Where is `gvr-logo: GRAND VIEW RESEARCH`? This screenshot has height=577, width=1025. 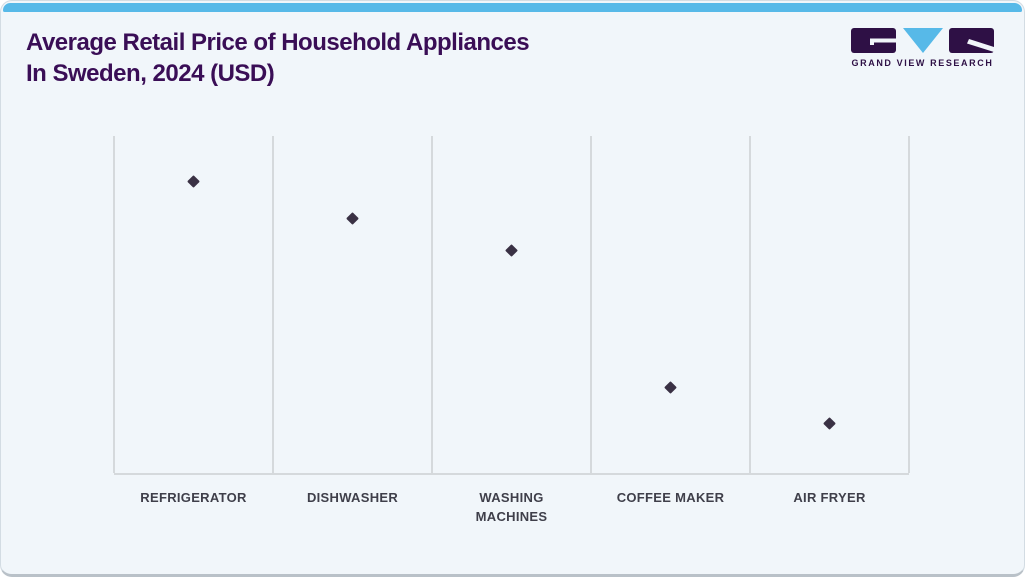
gvr-logo: GRAND VIEW RESEARCH is located at coordinates (922, 48).